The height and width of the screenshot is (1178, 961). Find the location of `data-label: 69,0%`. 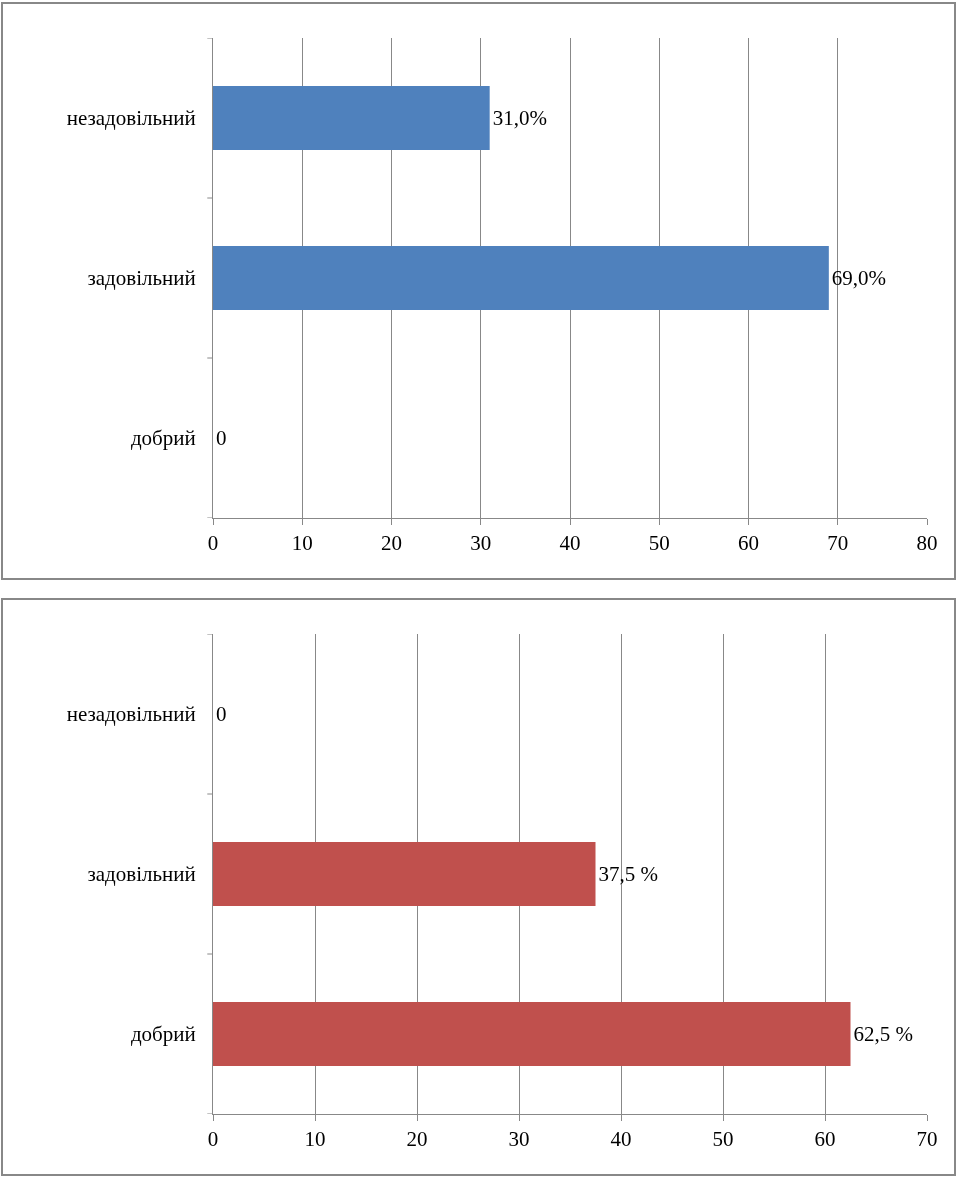

data-label: 69,0% is located at coordinates (859, 278).